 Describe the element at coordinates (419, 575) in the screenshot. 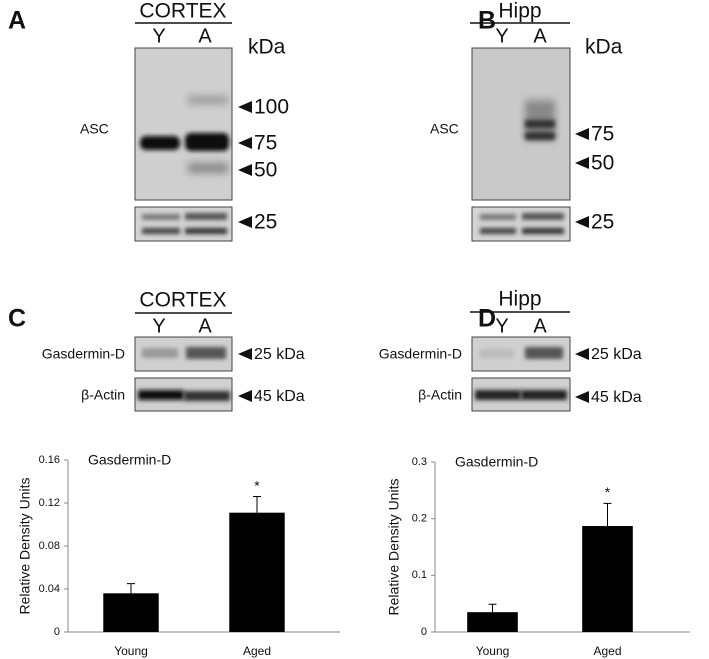

I see `y-tick-label: 0.1` at that location.